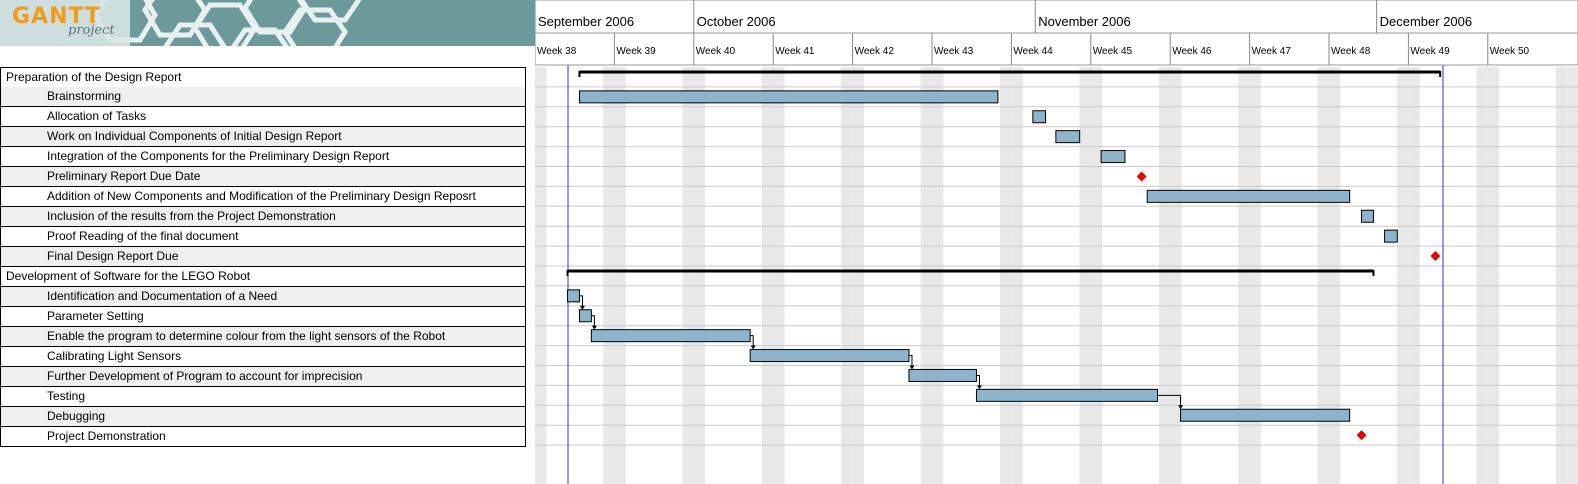 This screenshot has height=484, width=1578. Describe the element at coordinates (1056, 49) in the screenshot. I see `week-header` at that location.